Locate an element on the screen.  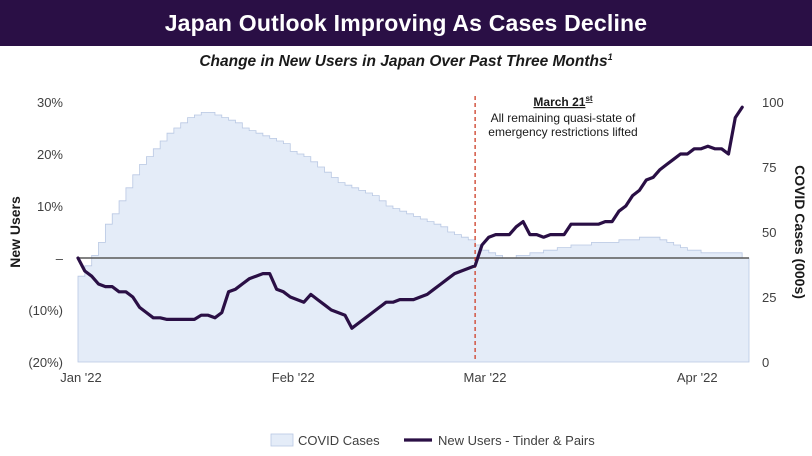
y-left-tick-label: – is located at coordinates (60, 258).